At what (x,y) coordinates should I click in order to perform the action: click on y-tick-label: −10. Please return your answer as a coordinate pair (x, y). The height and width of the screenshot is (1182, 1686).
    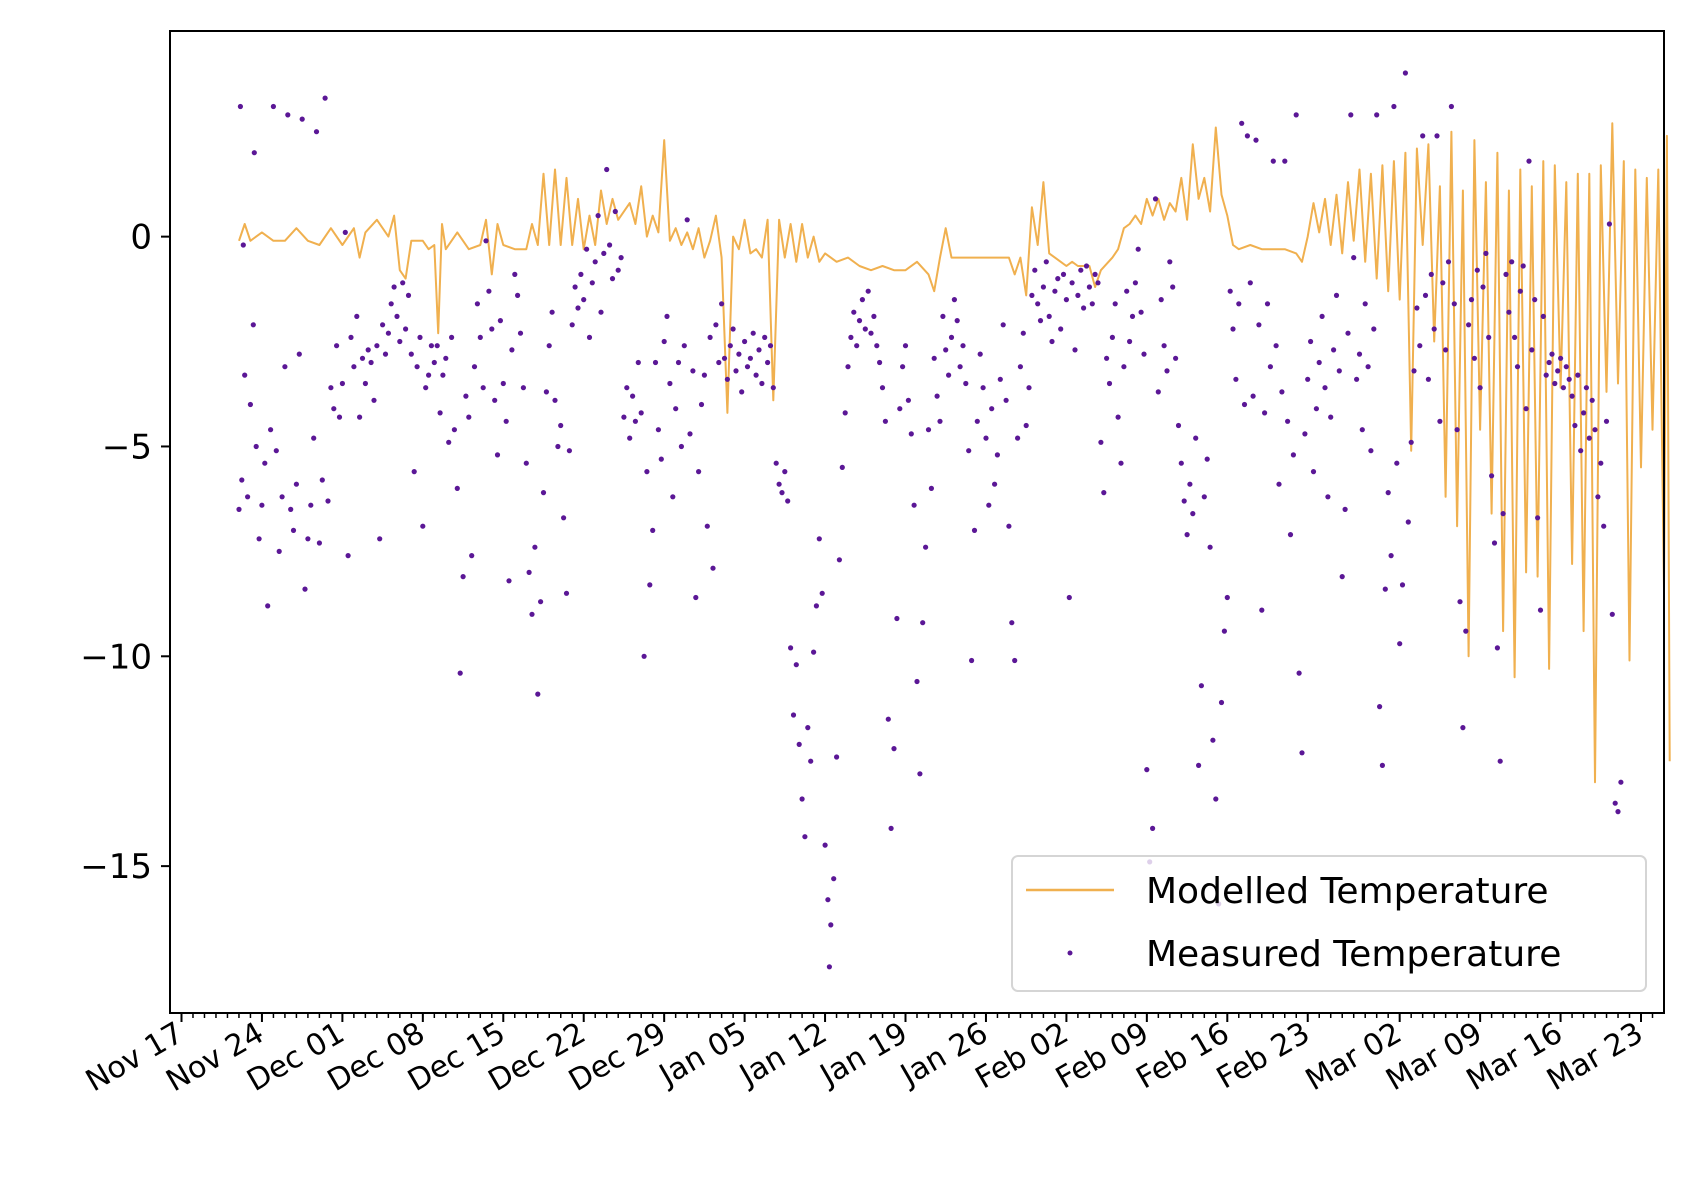
    Looking at the image, I should click on (116, 657).